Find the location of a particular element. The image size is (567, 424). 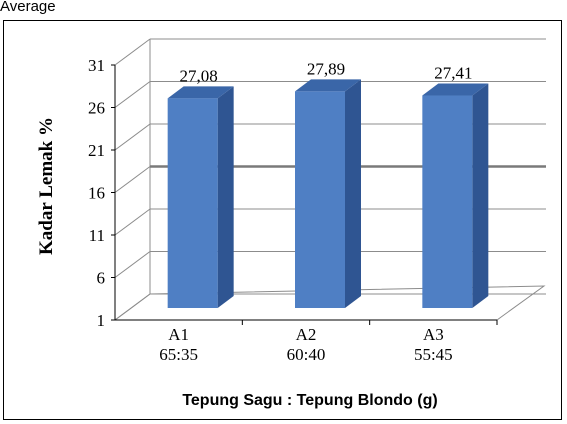

y-tick-label: 21 is located at coordinates (96, 150).